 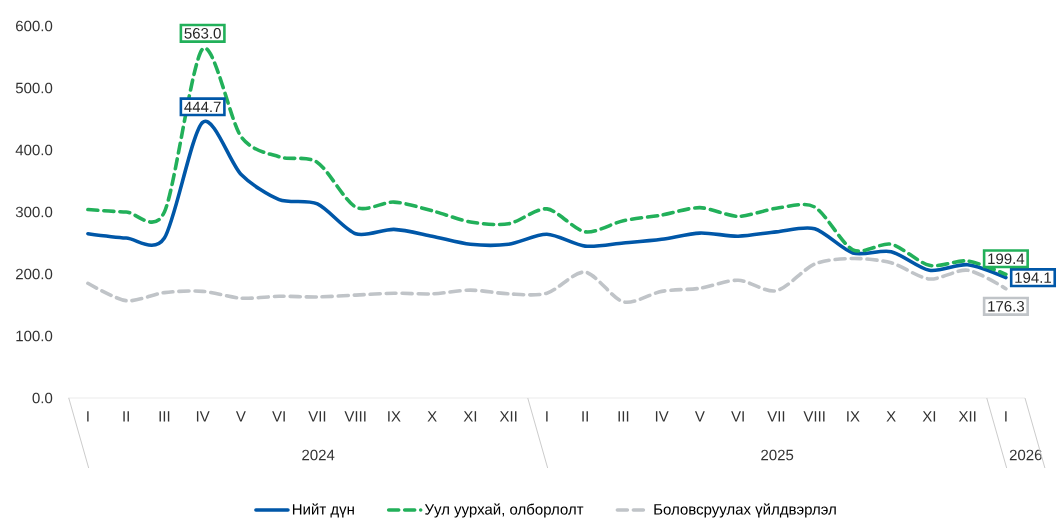 What do you see at coordinates (1025, 455) in the screenshot?
I see `text: 2026` at bounding box center [1025, 455].